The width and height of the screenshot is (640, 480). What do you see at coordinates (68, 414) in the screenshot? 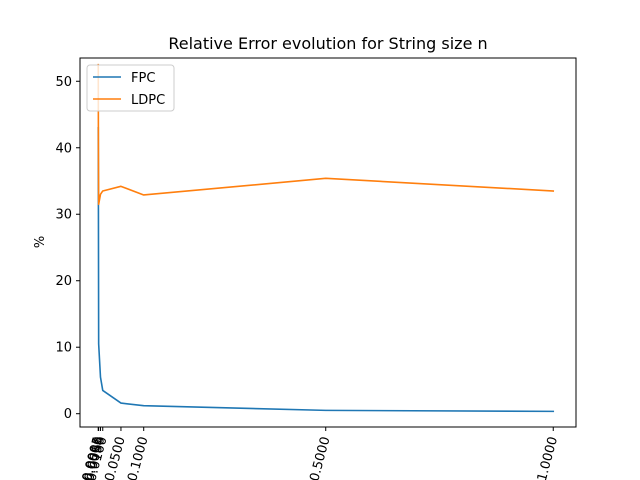
I see `y-tick-label: 0` at bounding box center [68, 414].